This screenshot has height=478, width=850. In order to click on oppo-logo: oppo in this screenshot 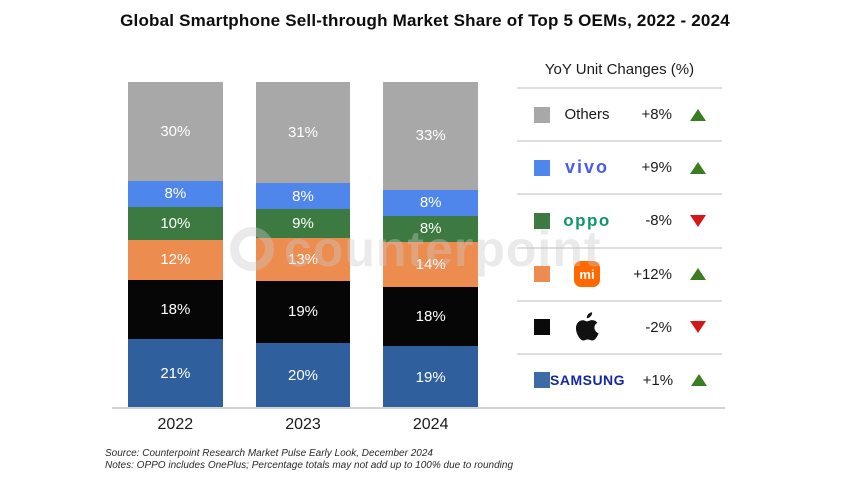, I will do `click(587, 220)`.